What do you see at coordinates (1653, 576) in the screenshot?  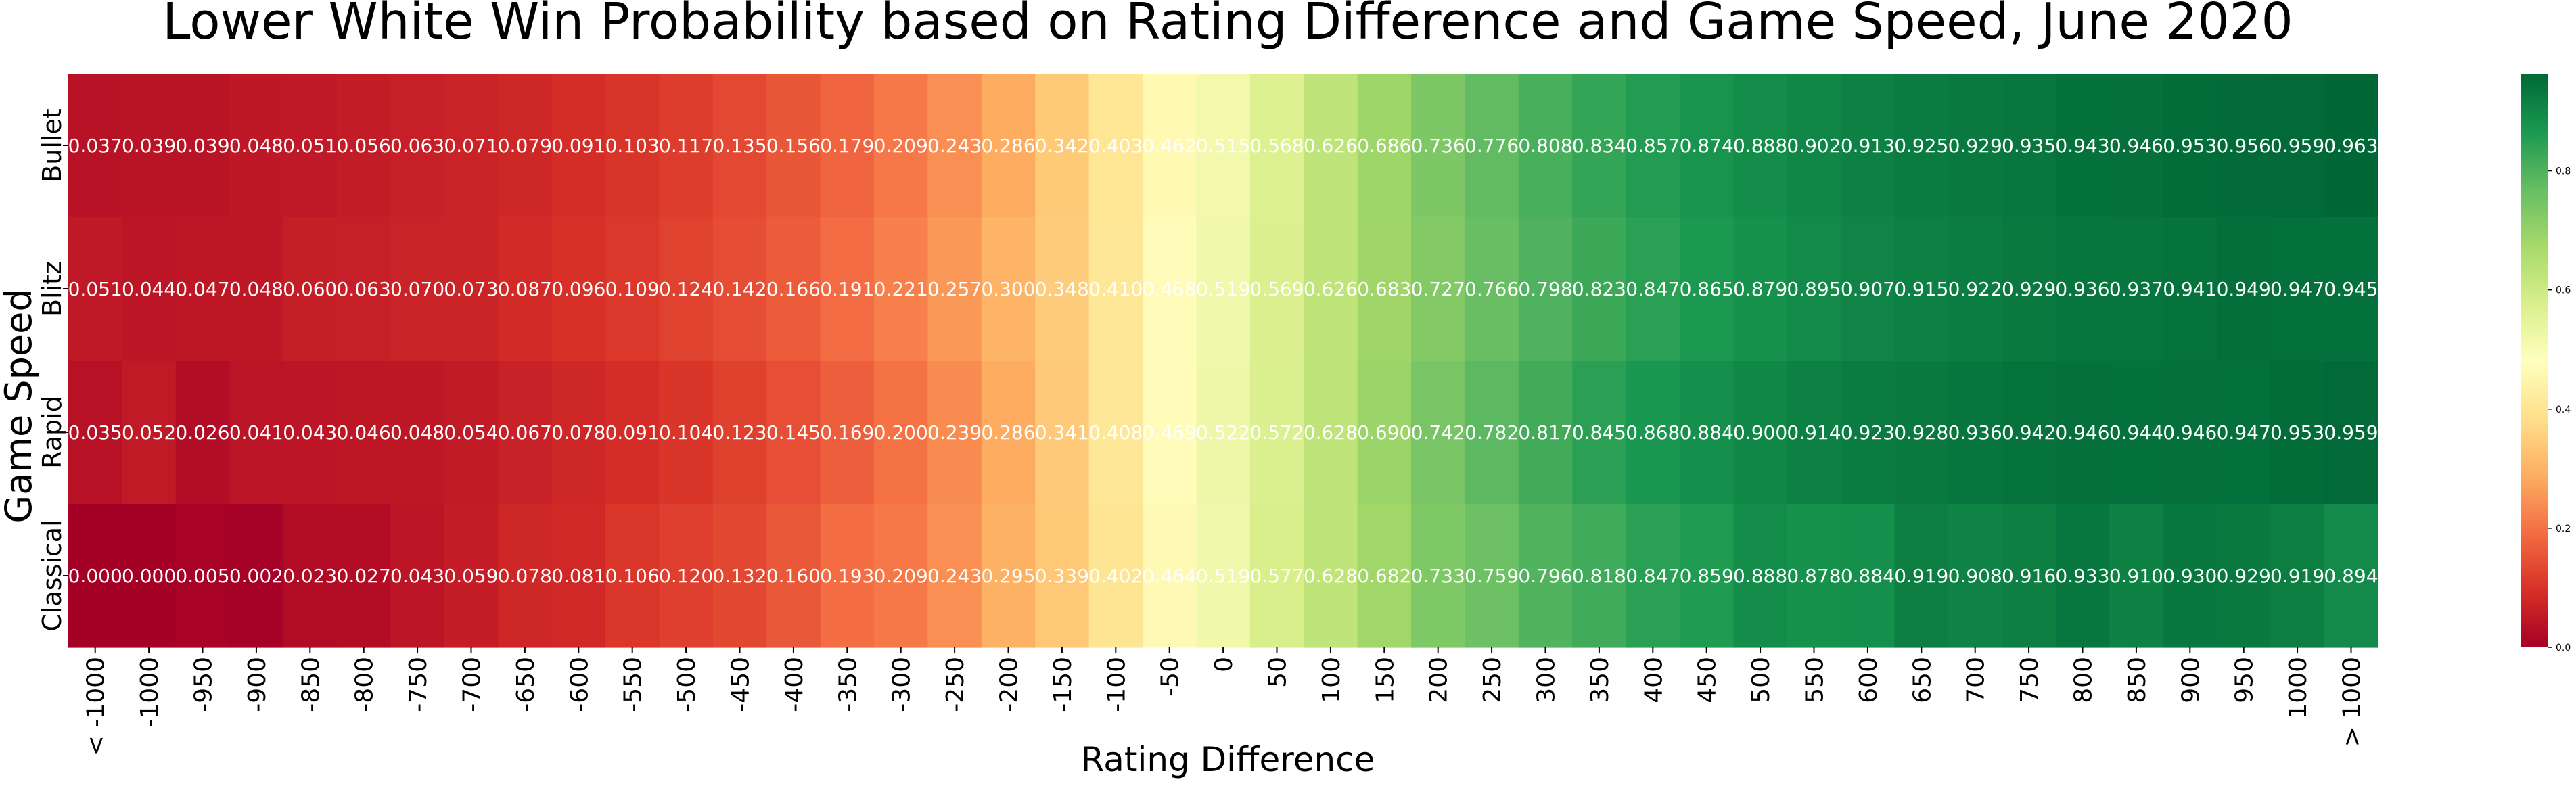 I see `cell-value-label: 0.847` at bounding box center [1653, 576].